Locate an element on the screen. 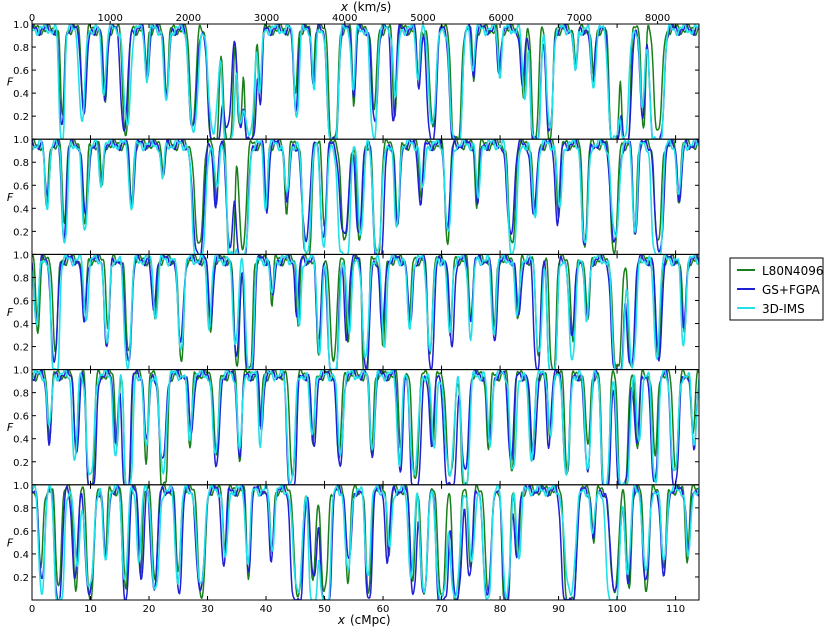  x-bottom-tick-label: 110 is located at coordinates (675, 609).